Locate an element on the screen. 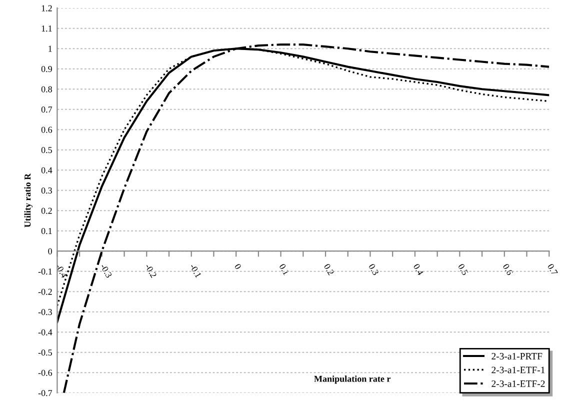 The height and width of the screenshot is (405, 572). x-tick-label: 0.6 is located at coordinates (508, 269).